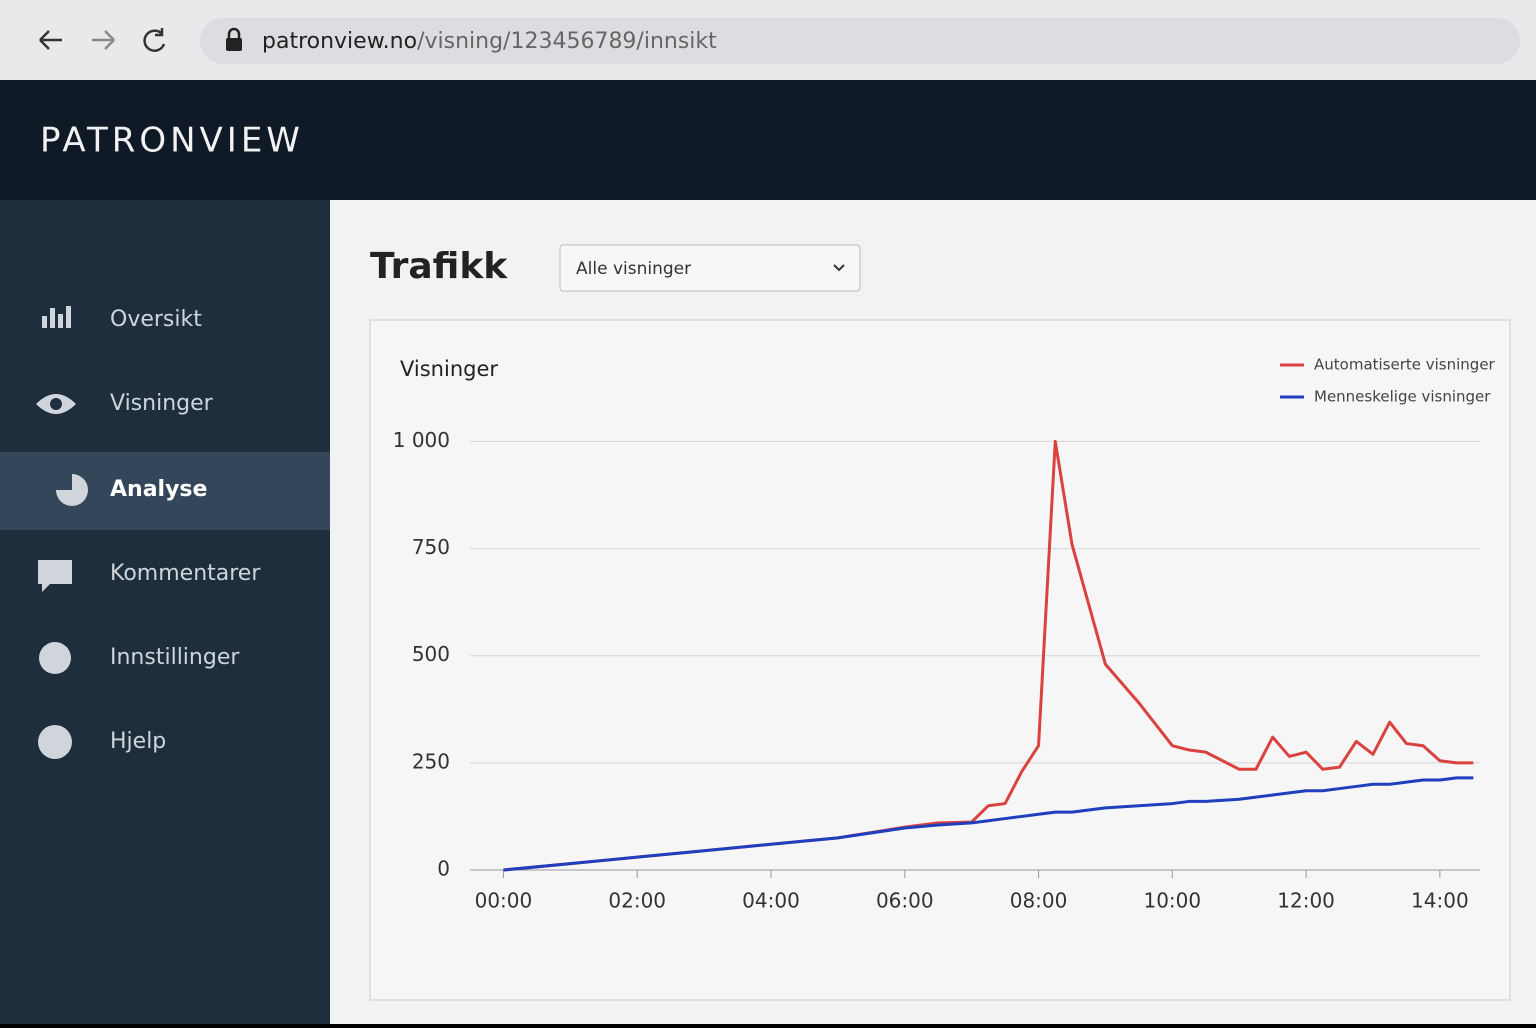 The width and height of the screenshot is (1536, 1028). What do you see at coordinates (138, 741) in the screenshot?
I see `nav-label: Hjelp` at bounding box center [138, 741].